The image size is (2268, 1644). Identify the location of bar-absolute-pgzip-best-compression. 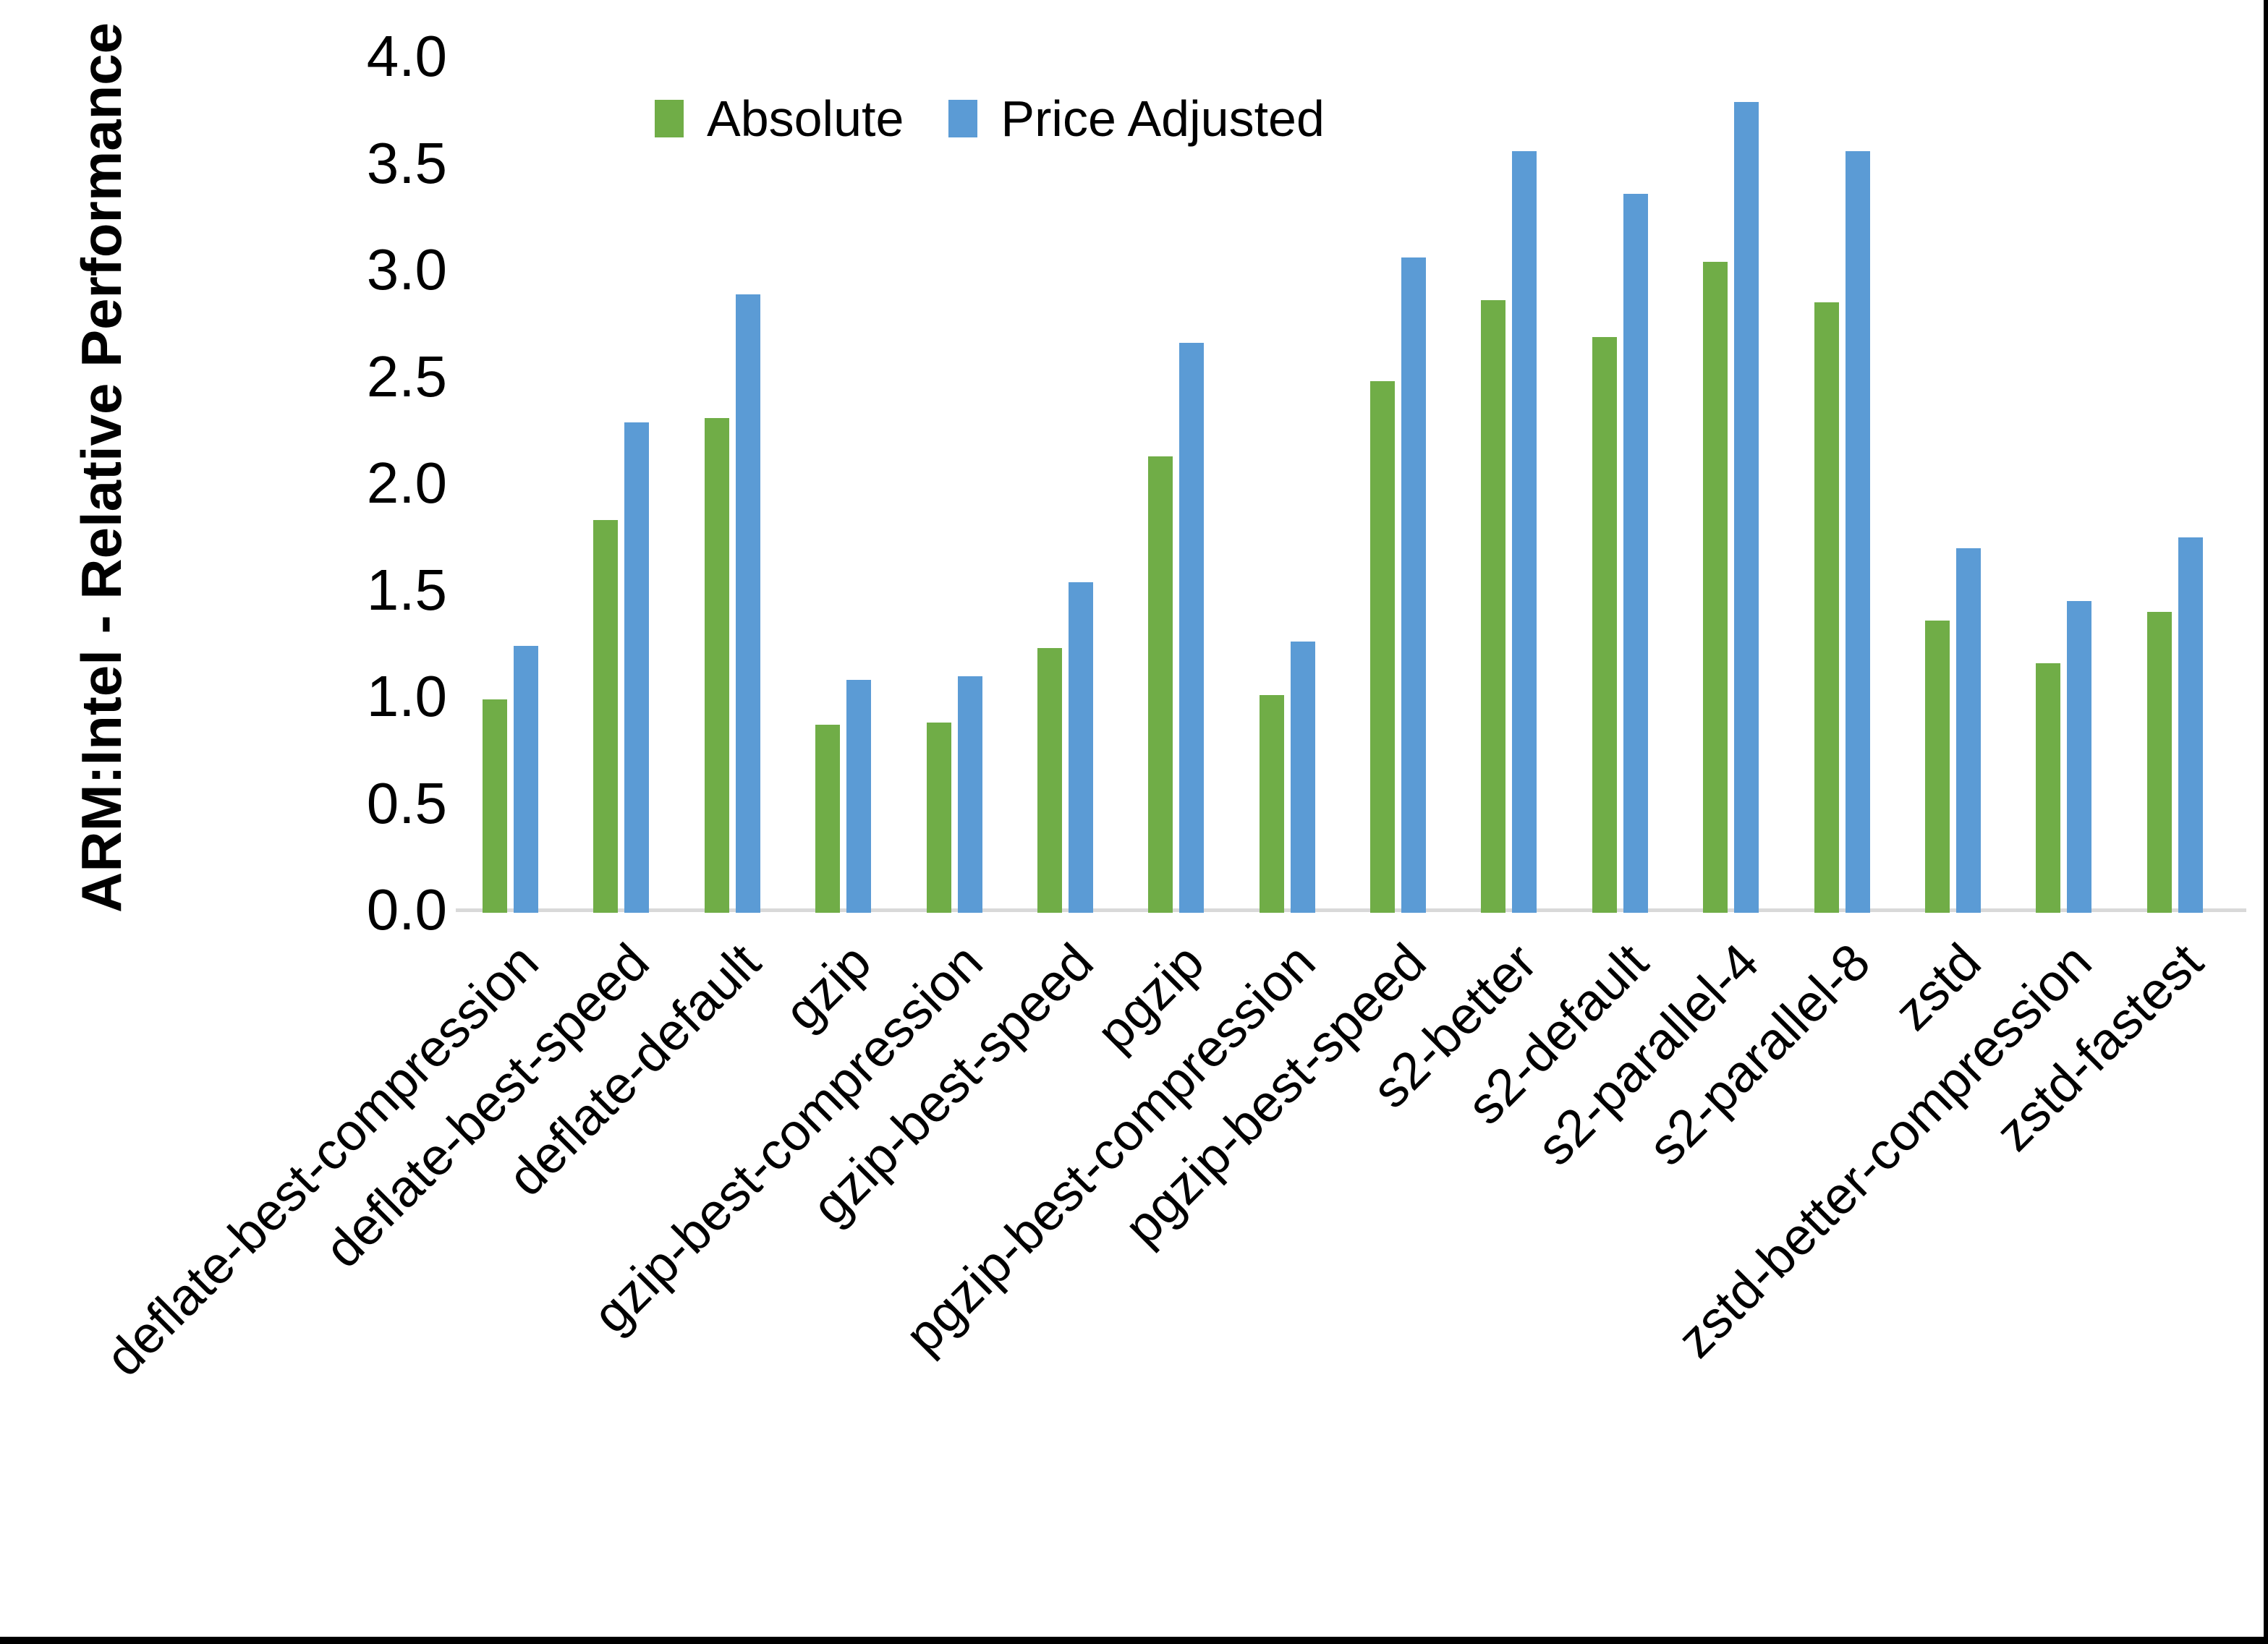
(1271, 804).